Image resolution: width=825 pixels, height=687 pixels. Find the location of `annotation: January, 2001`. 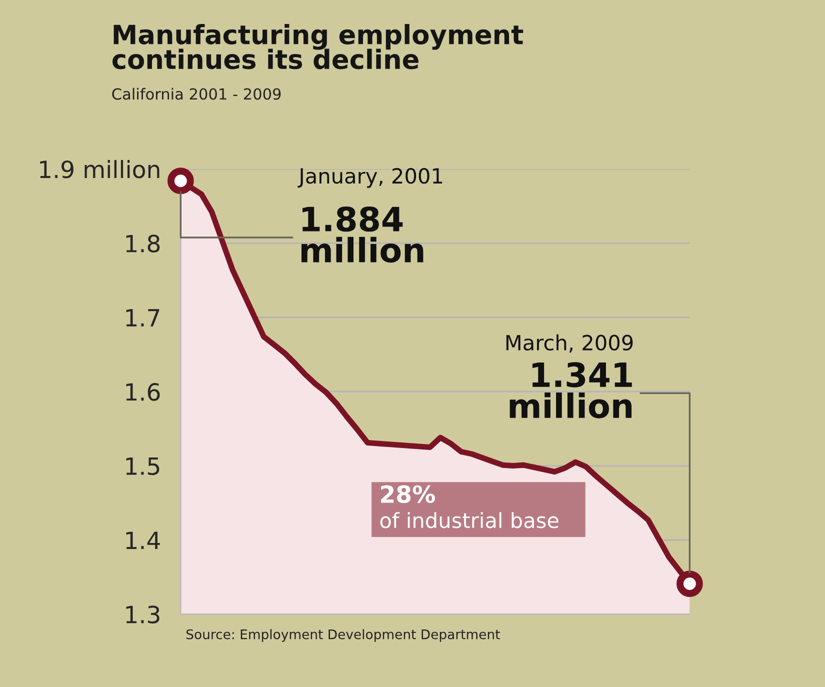

annotation: January, 2001 is located at coordinates (370, 178).